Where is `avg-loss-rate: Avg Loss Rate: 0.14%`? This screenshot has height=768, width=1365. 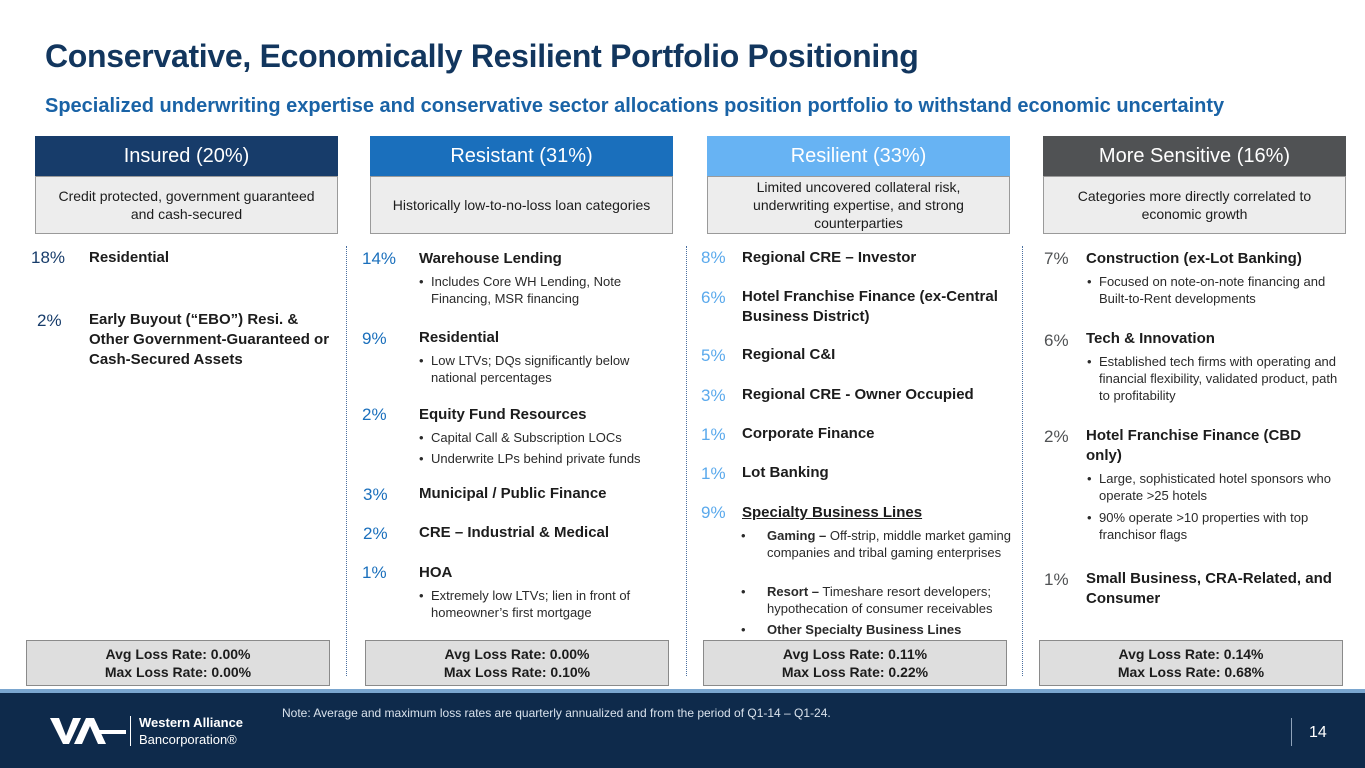
avg-loss-rate: Avg Loss Rate: 0.14% is located at coordinates (1191, 654).